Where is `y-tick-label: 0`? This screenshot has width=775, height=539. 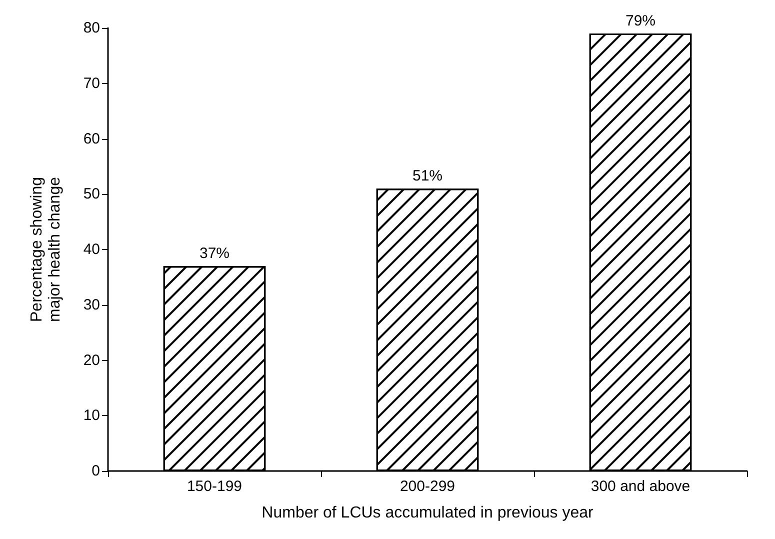 y-tick-label: 0 is located at coordinates (96, 471).